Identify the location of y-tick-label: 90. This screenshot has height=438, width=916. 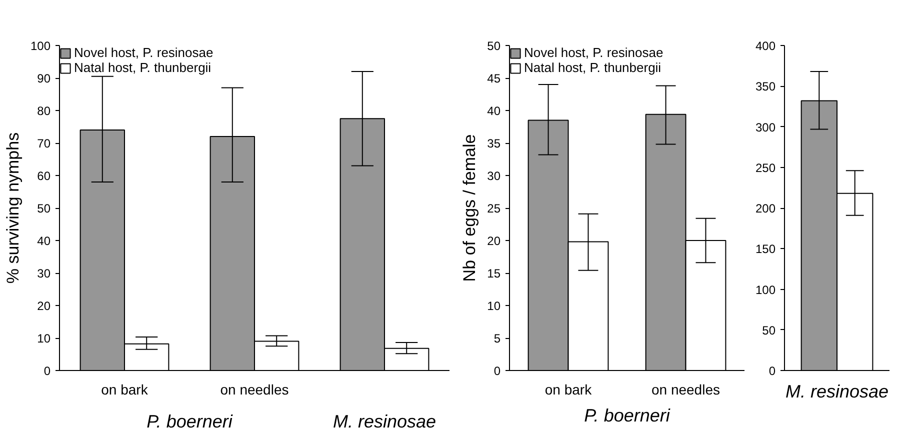
(44, 79).